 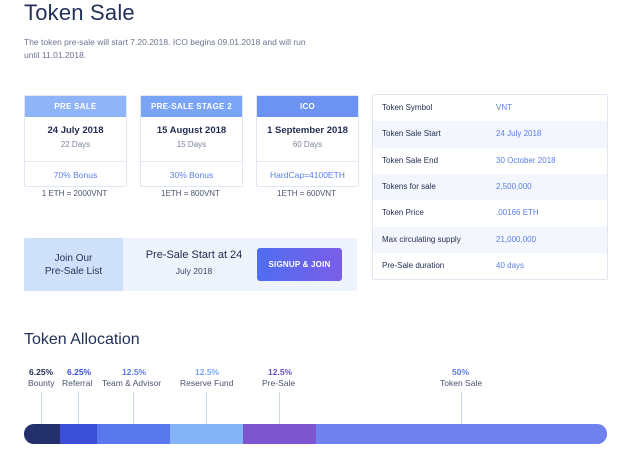 What do you see at coordinates (75, 144) in the screenshot?
I see `stage-days: 22 Days` at bounding box center [75, 144].